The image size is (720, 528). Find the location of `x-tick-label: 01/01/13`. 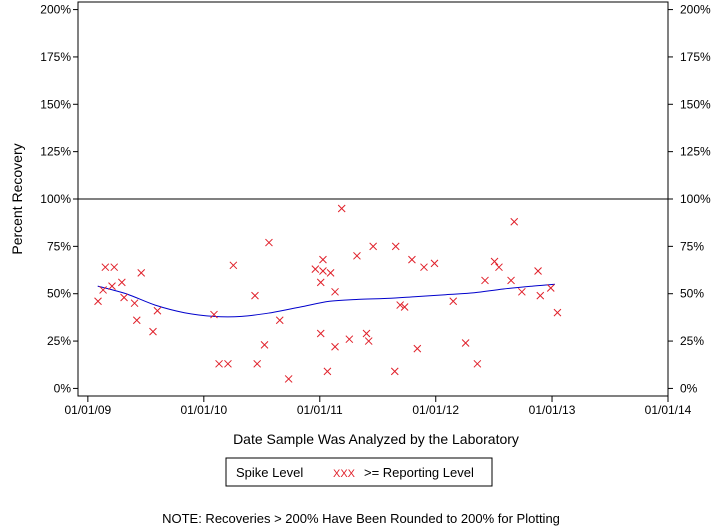

x-tick-label: 01/01/13 is located at coordinates (552, 410).